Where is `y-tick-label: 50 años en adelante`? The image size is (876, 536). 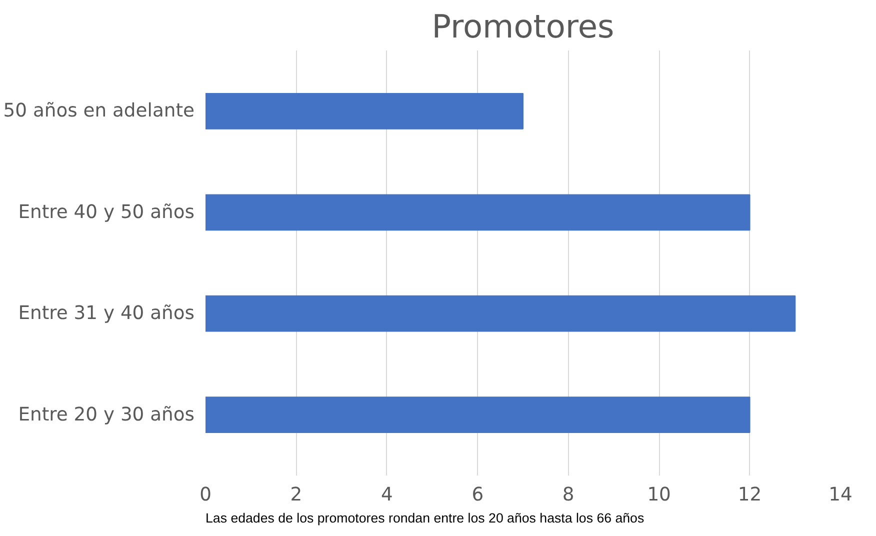 y-tick-label: 50 años en adelante is located at coordinates (99, 111).